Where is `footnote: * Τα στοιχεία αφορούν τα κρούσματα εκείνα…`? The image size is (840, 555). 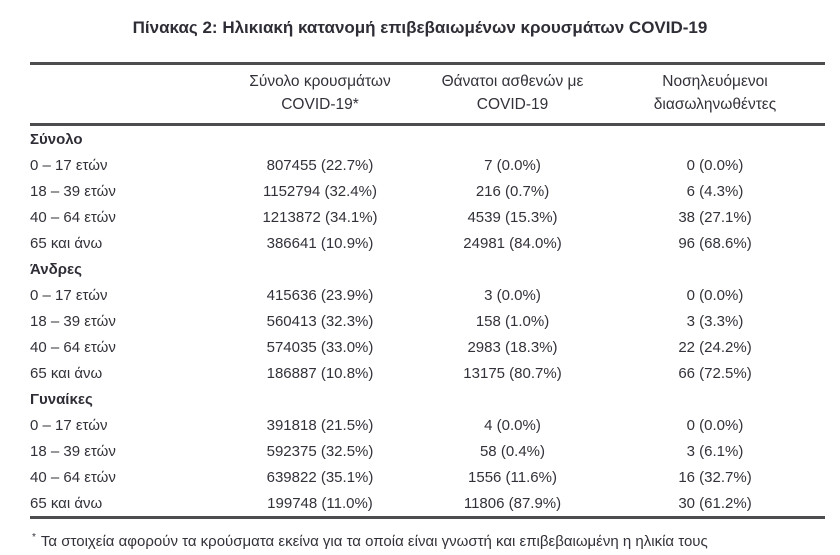
footnote: * Τα στοιχεία αφορούν τα κρούσματα εκείνα… is located at coordinates (436, 540).